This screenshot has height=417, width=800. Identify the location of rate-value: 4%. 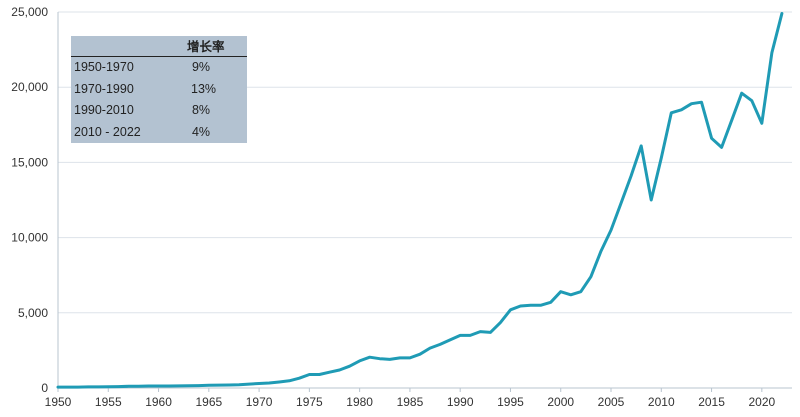
(201, 131).